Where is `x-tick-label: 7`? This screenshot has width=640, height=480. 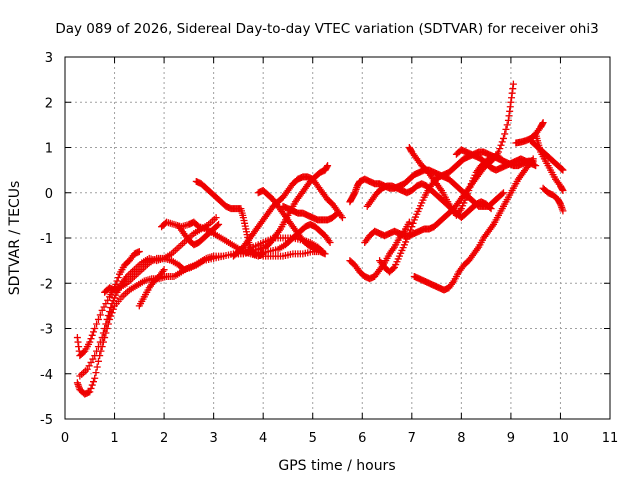
x-tick-label: 7 is located at coordinates (412, 438).